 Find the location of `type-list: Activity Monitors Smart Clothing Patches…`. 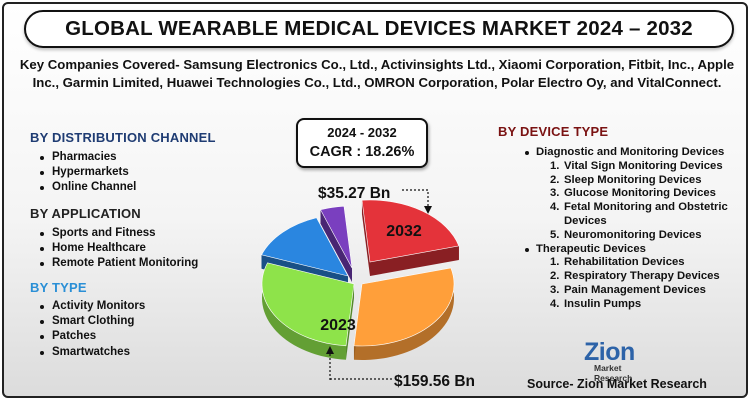

type-list: Activity Monitors Smart Clothing Patches… is located at coordinates (90, 329).